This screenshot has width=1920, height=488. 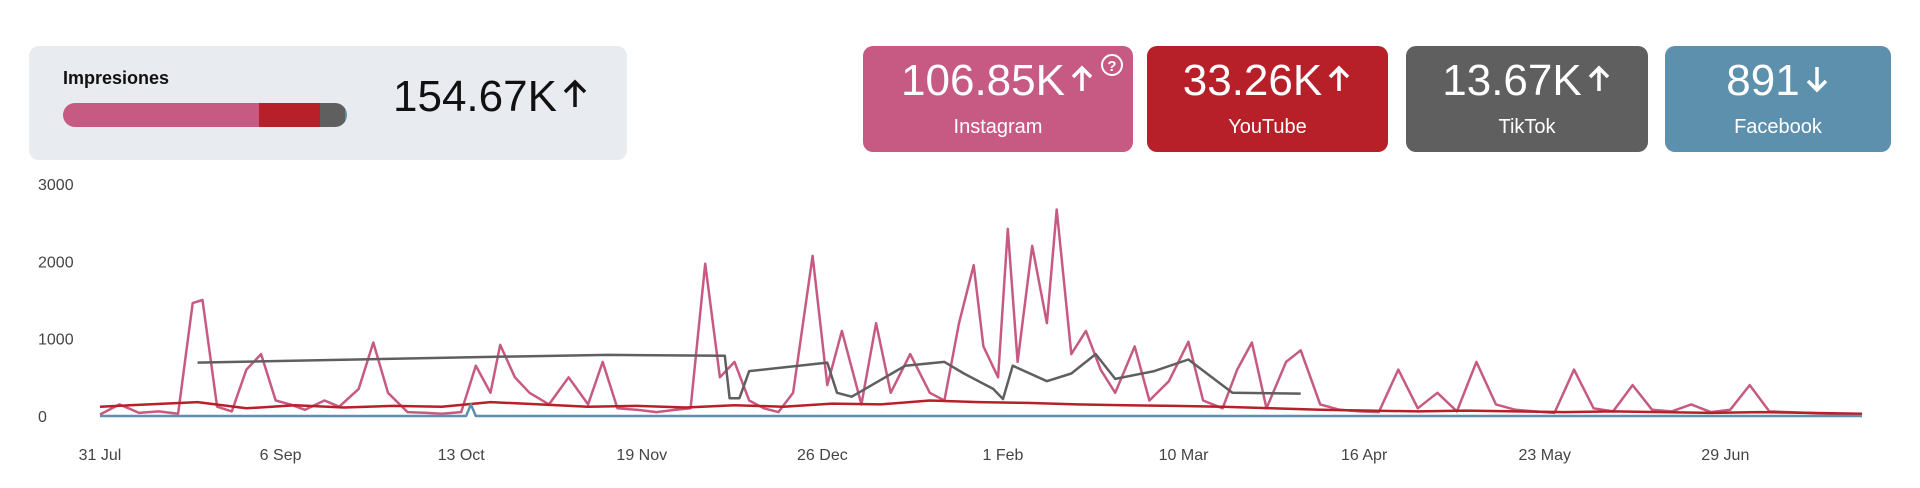 What do you see at coordinates (1545, 455) in the screenshot?
I see `x-tick-label: 23 May` at bounding box center [1545, 455].